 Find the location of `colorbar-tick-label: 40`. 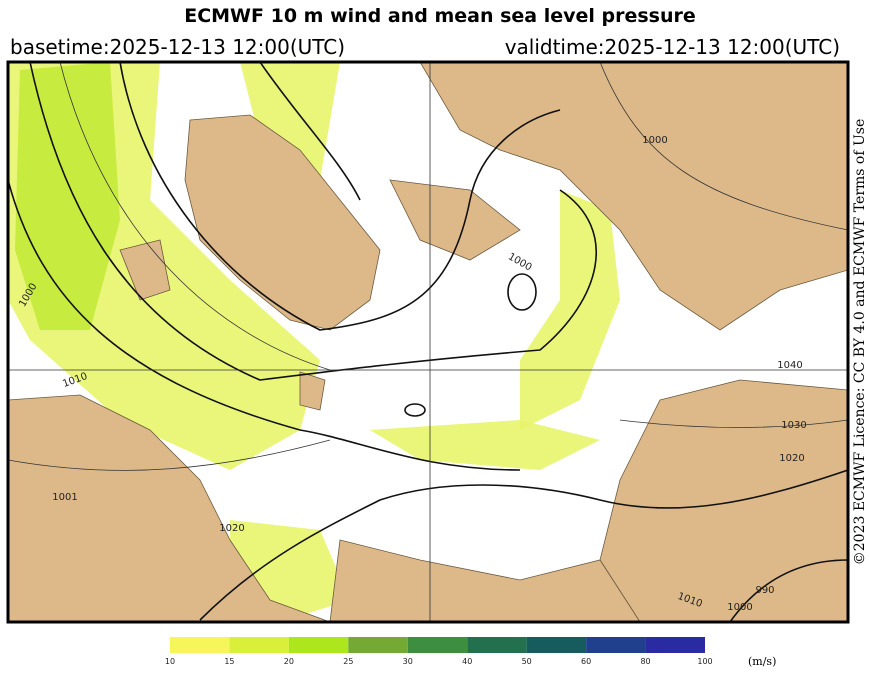

colorbar-tick-label: 40 is located at coordinates (467, 661).